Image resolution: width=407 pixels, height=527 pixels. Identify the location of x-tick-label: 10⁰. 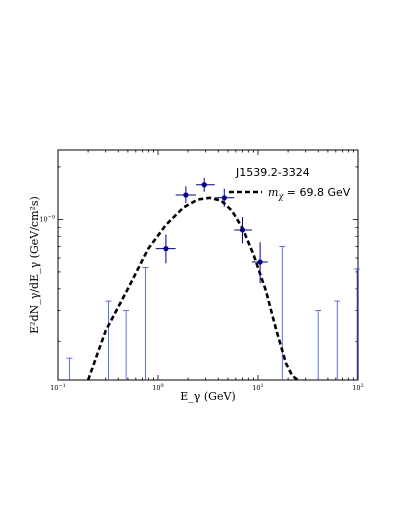
(157, 387).